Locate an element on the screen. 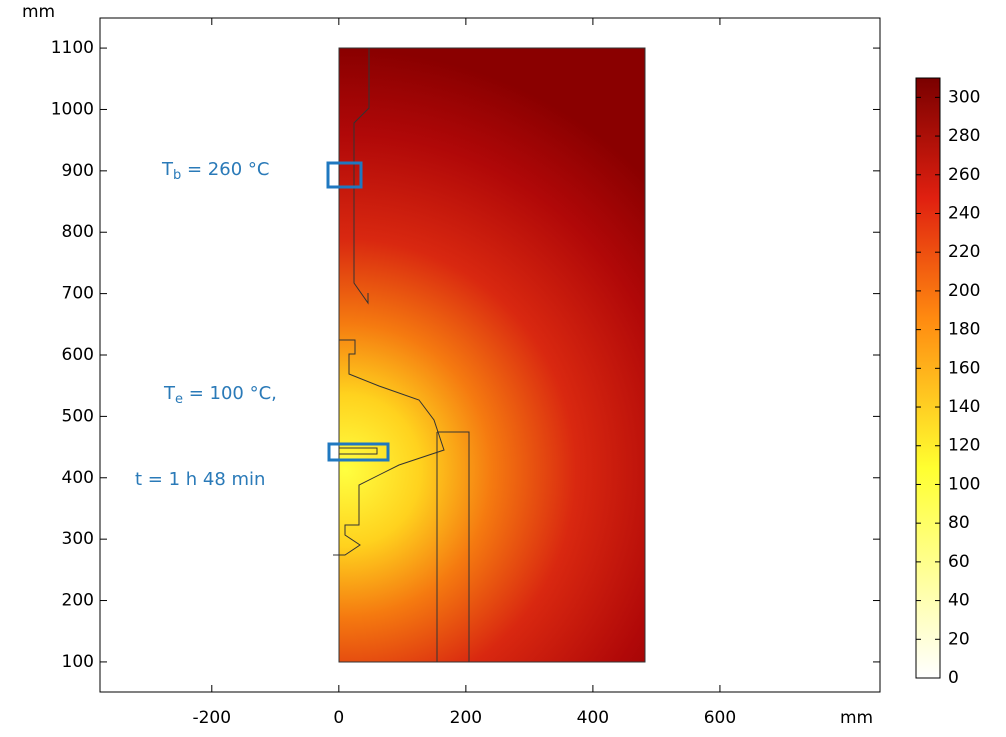  colorbar-tick-label: 220 is located at coordinates (964, 252).